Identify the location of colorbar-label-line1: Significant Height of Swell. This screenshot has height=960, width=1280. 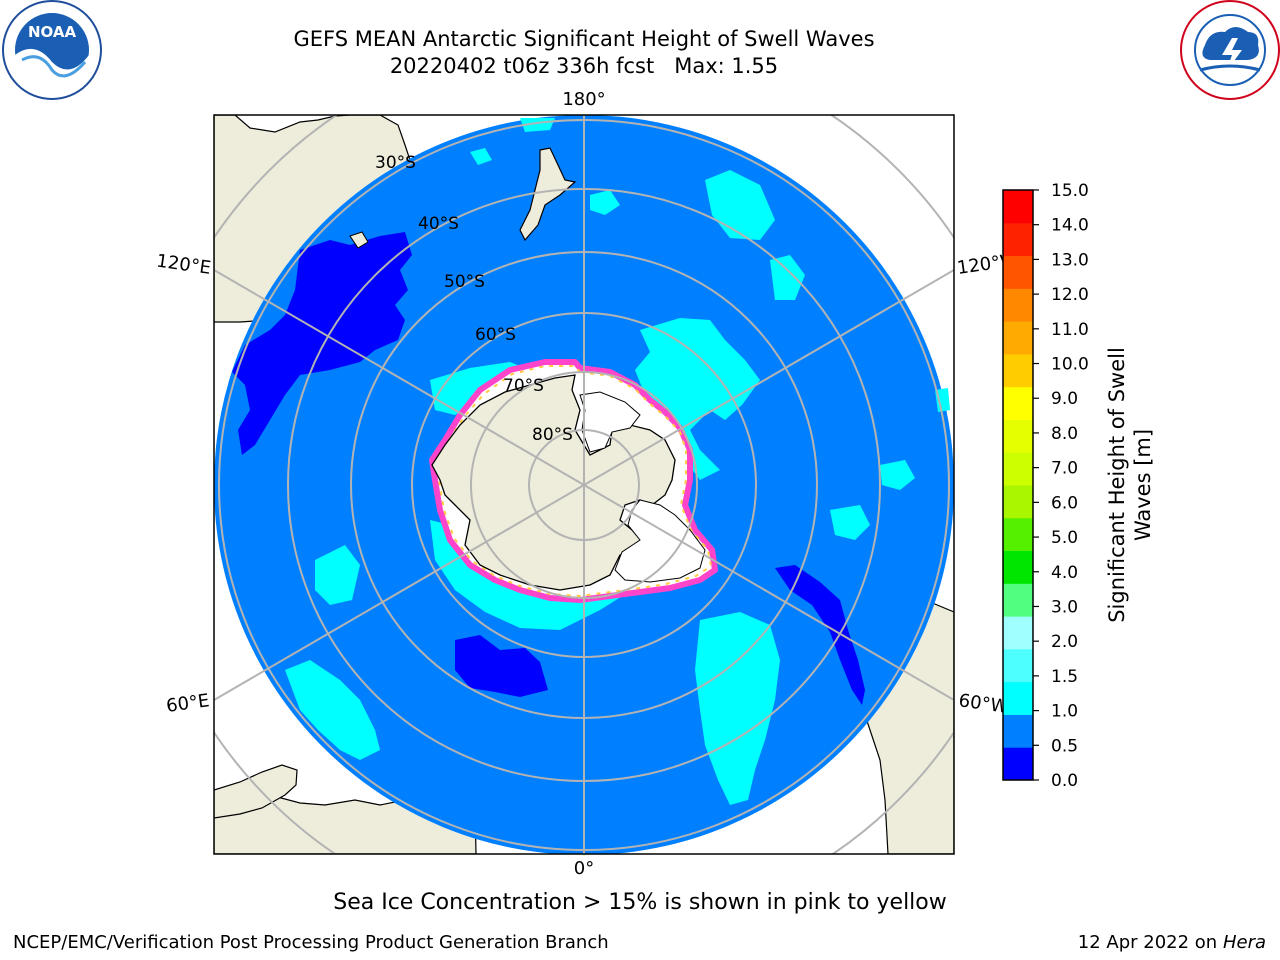
(1117, 485).